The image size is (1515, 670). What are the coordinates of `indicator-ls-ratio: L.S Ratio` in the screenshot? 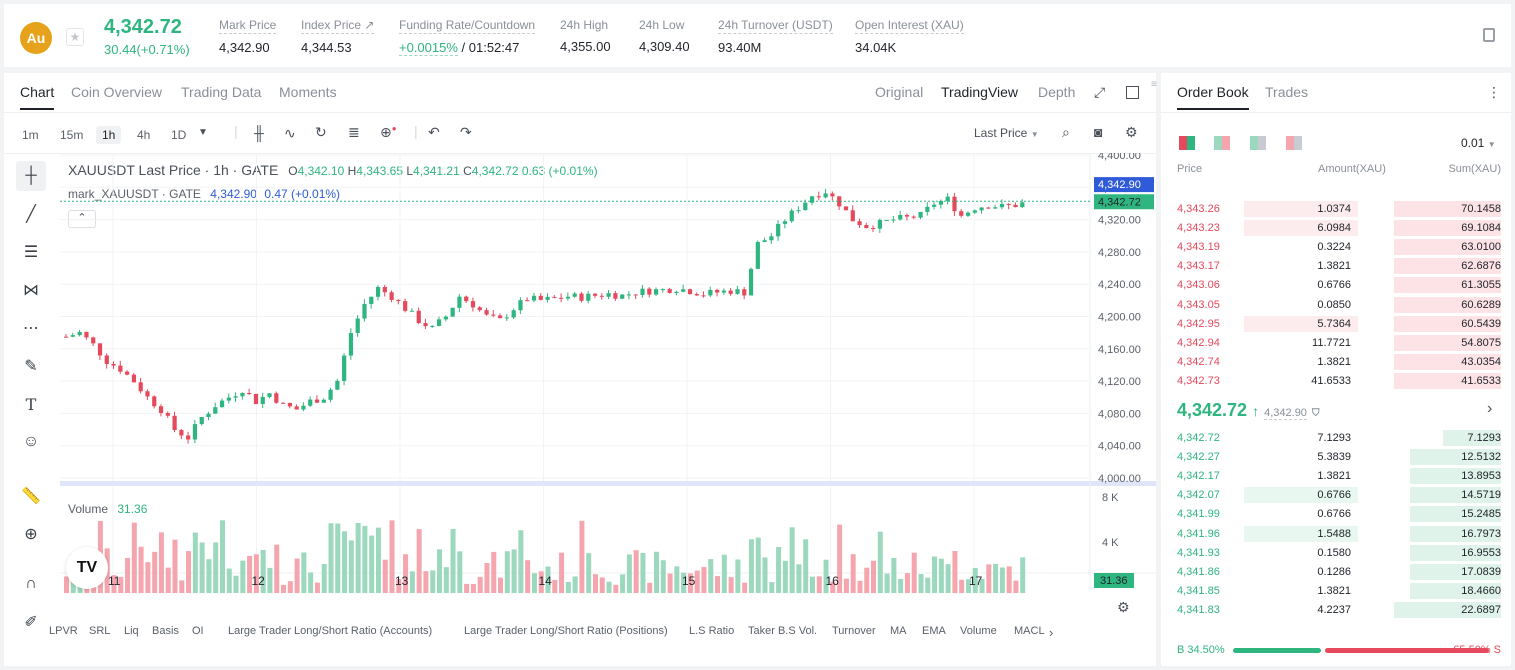 It's located at (712, 631).